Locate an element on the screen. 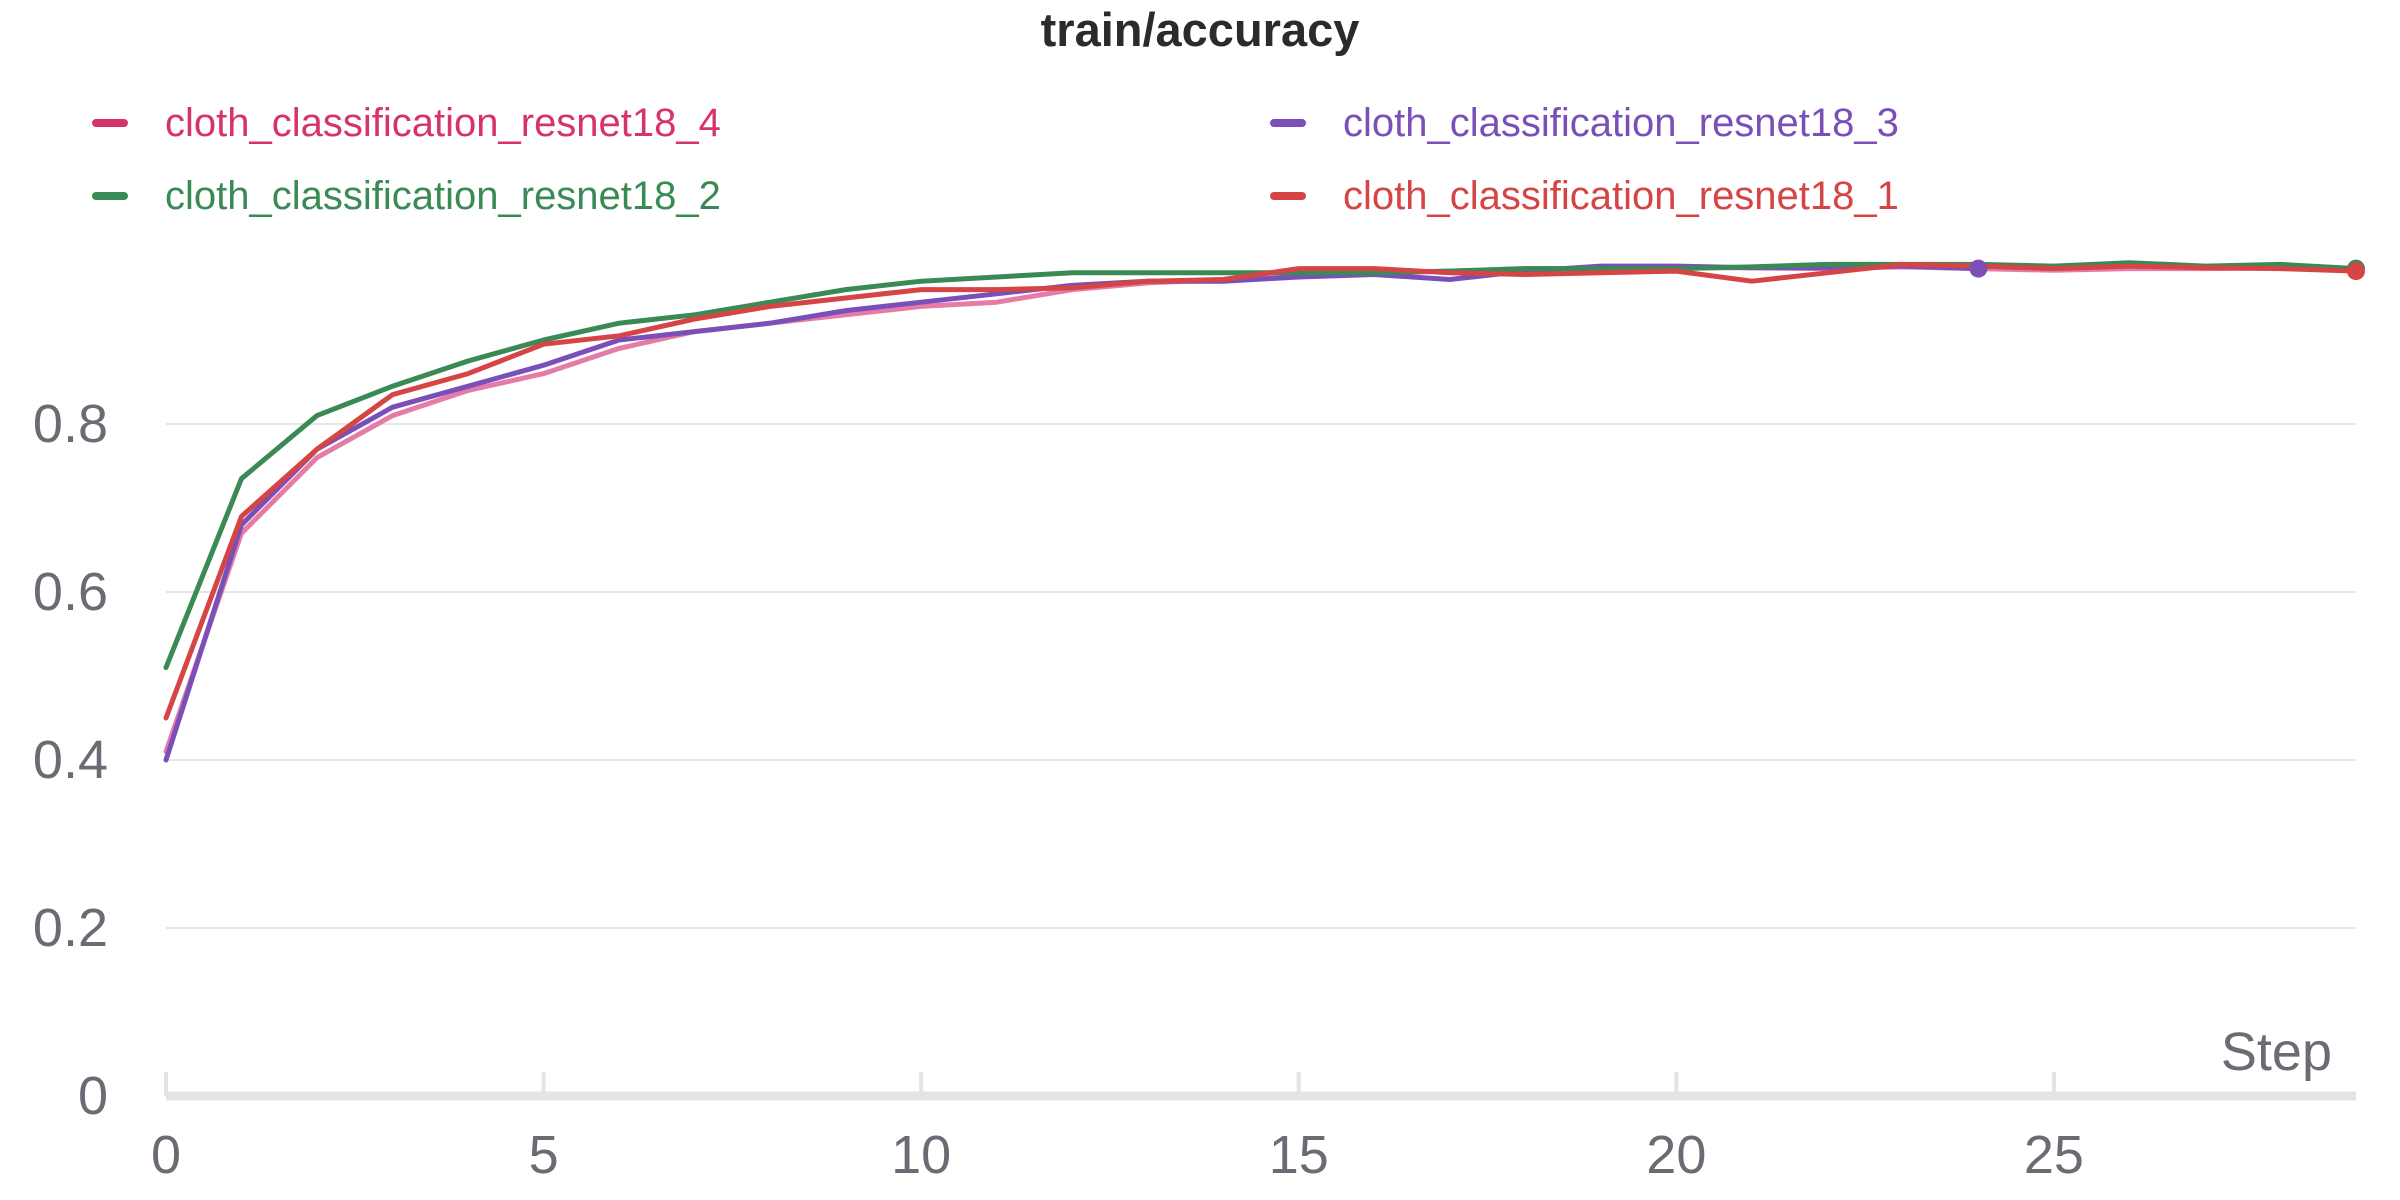 This screenshot has height=1200, width=2400. legend-label-resnet18-2: cloth_classification_resnet18_2 is located at coordinates (443, 195).